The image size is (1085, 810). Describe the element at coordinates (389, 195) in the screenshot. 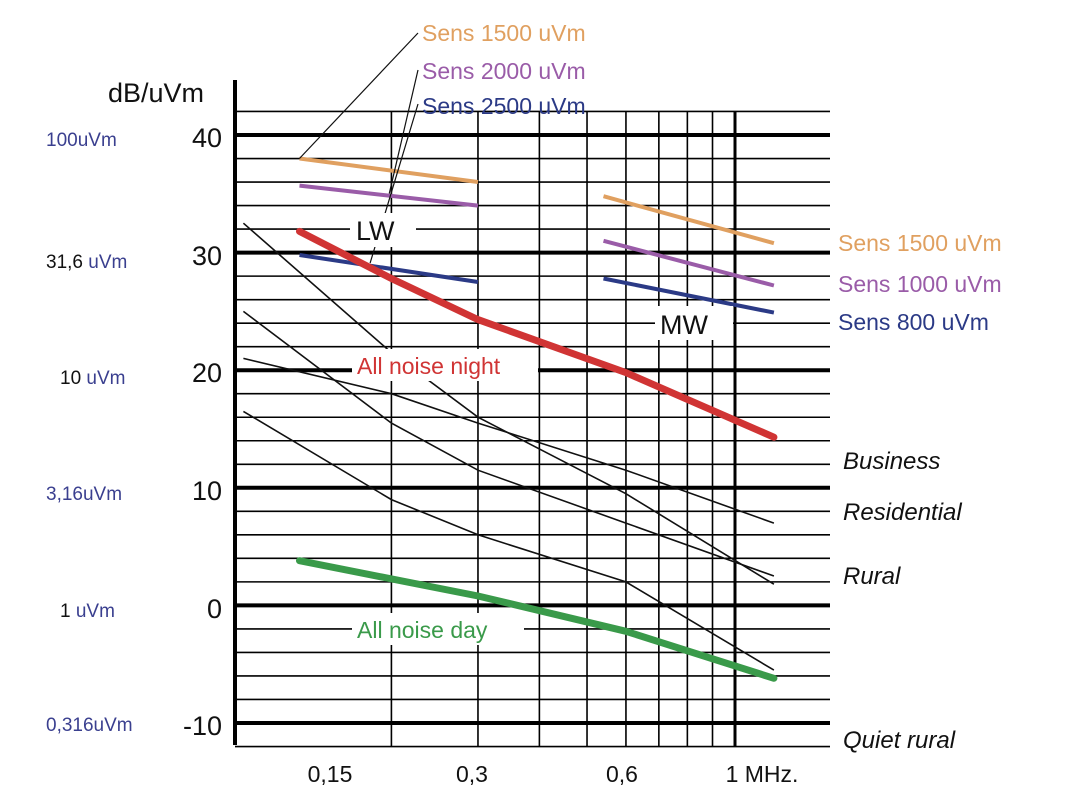

I see `sens-line-lw-2000` at that location.